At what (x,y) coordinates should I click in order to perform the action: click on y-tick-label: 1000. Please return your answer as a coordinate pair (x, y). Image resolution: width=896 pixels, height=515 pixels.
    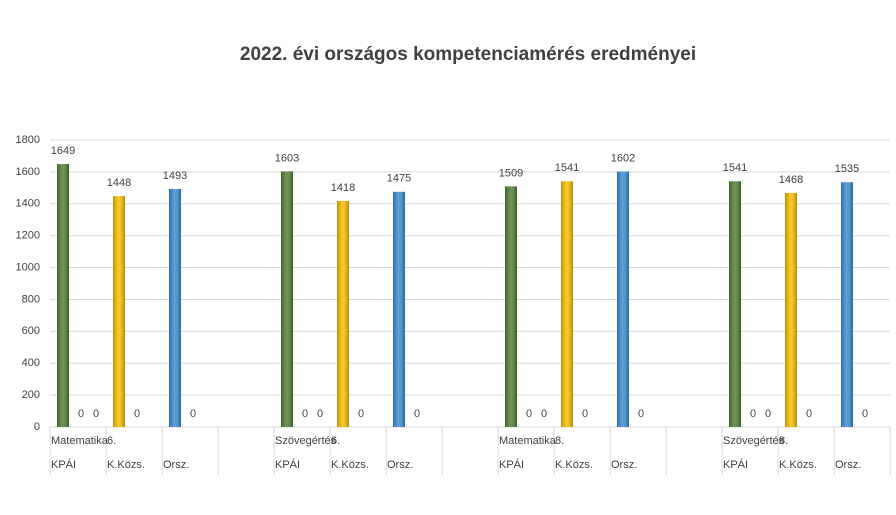
    Looking at the image, I should click on (28, 267).